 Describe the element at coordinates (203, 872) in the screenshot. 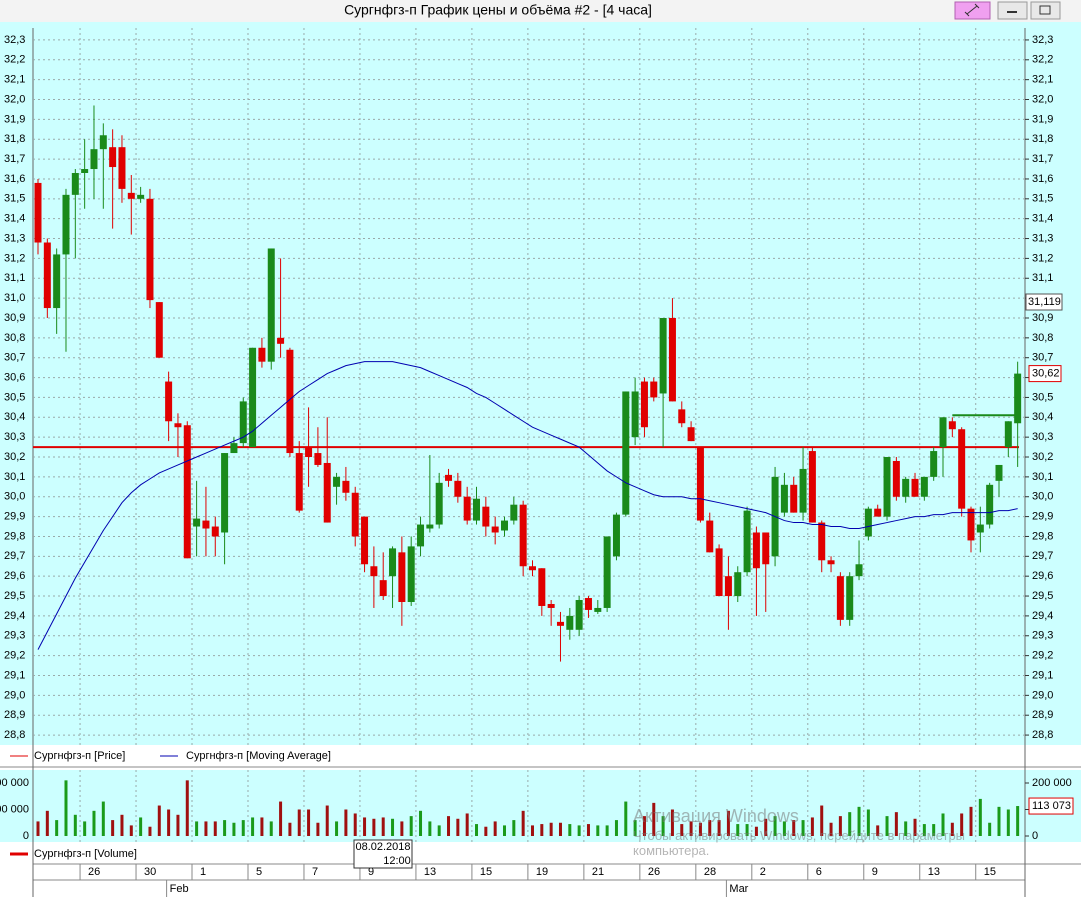

I see `x-tick-label: 1` at that location.